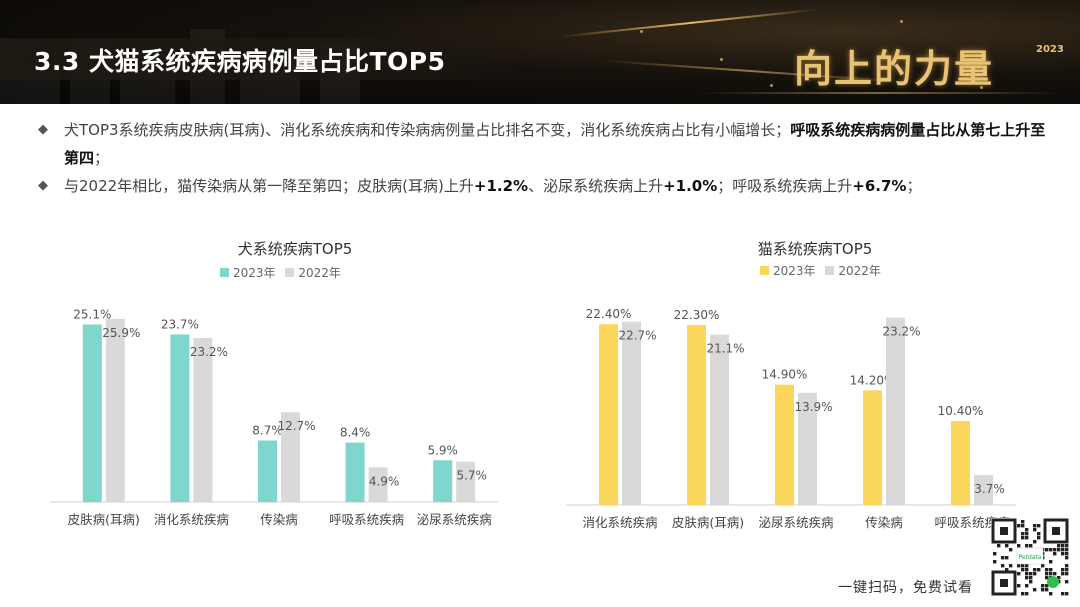  I want to click on data-label: 13.9%, so click(813, 407).